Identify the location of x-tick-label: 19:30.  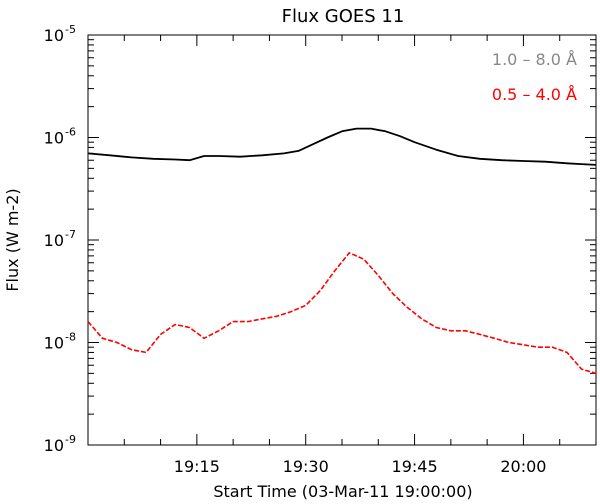
(306, 466).